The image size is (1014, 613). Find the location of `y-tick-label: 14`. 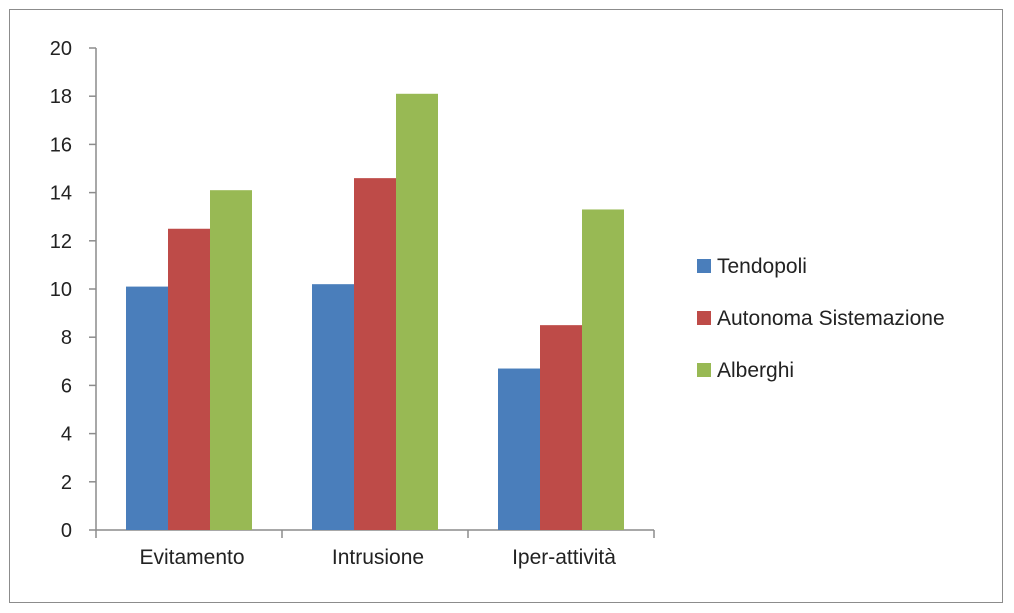

y-tick-label: 14 is located at coordinates (61, 194).